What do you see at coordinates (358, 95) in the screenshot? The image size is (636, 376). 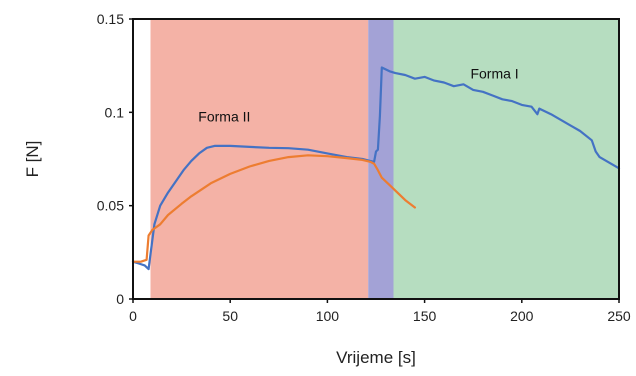 I see `annot-layer: Forma II Forma I` at bounding box center [358, 95].